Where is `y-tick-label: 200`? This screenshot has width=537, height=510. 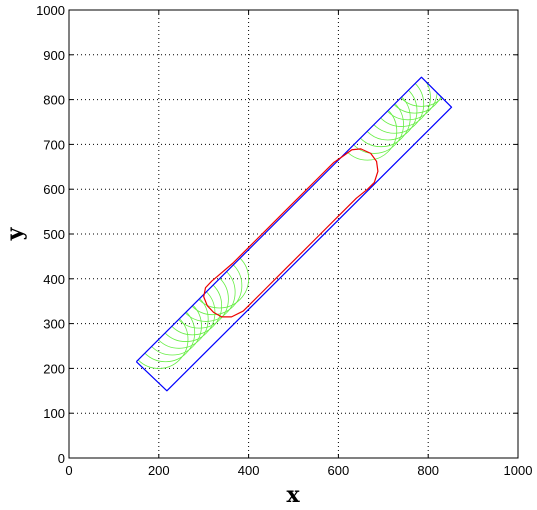 y-tick-label: 200 is located at coordinates (54, 368).